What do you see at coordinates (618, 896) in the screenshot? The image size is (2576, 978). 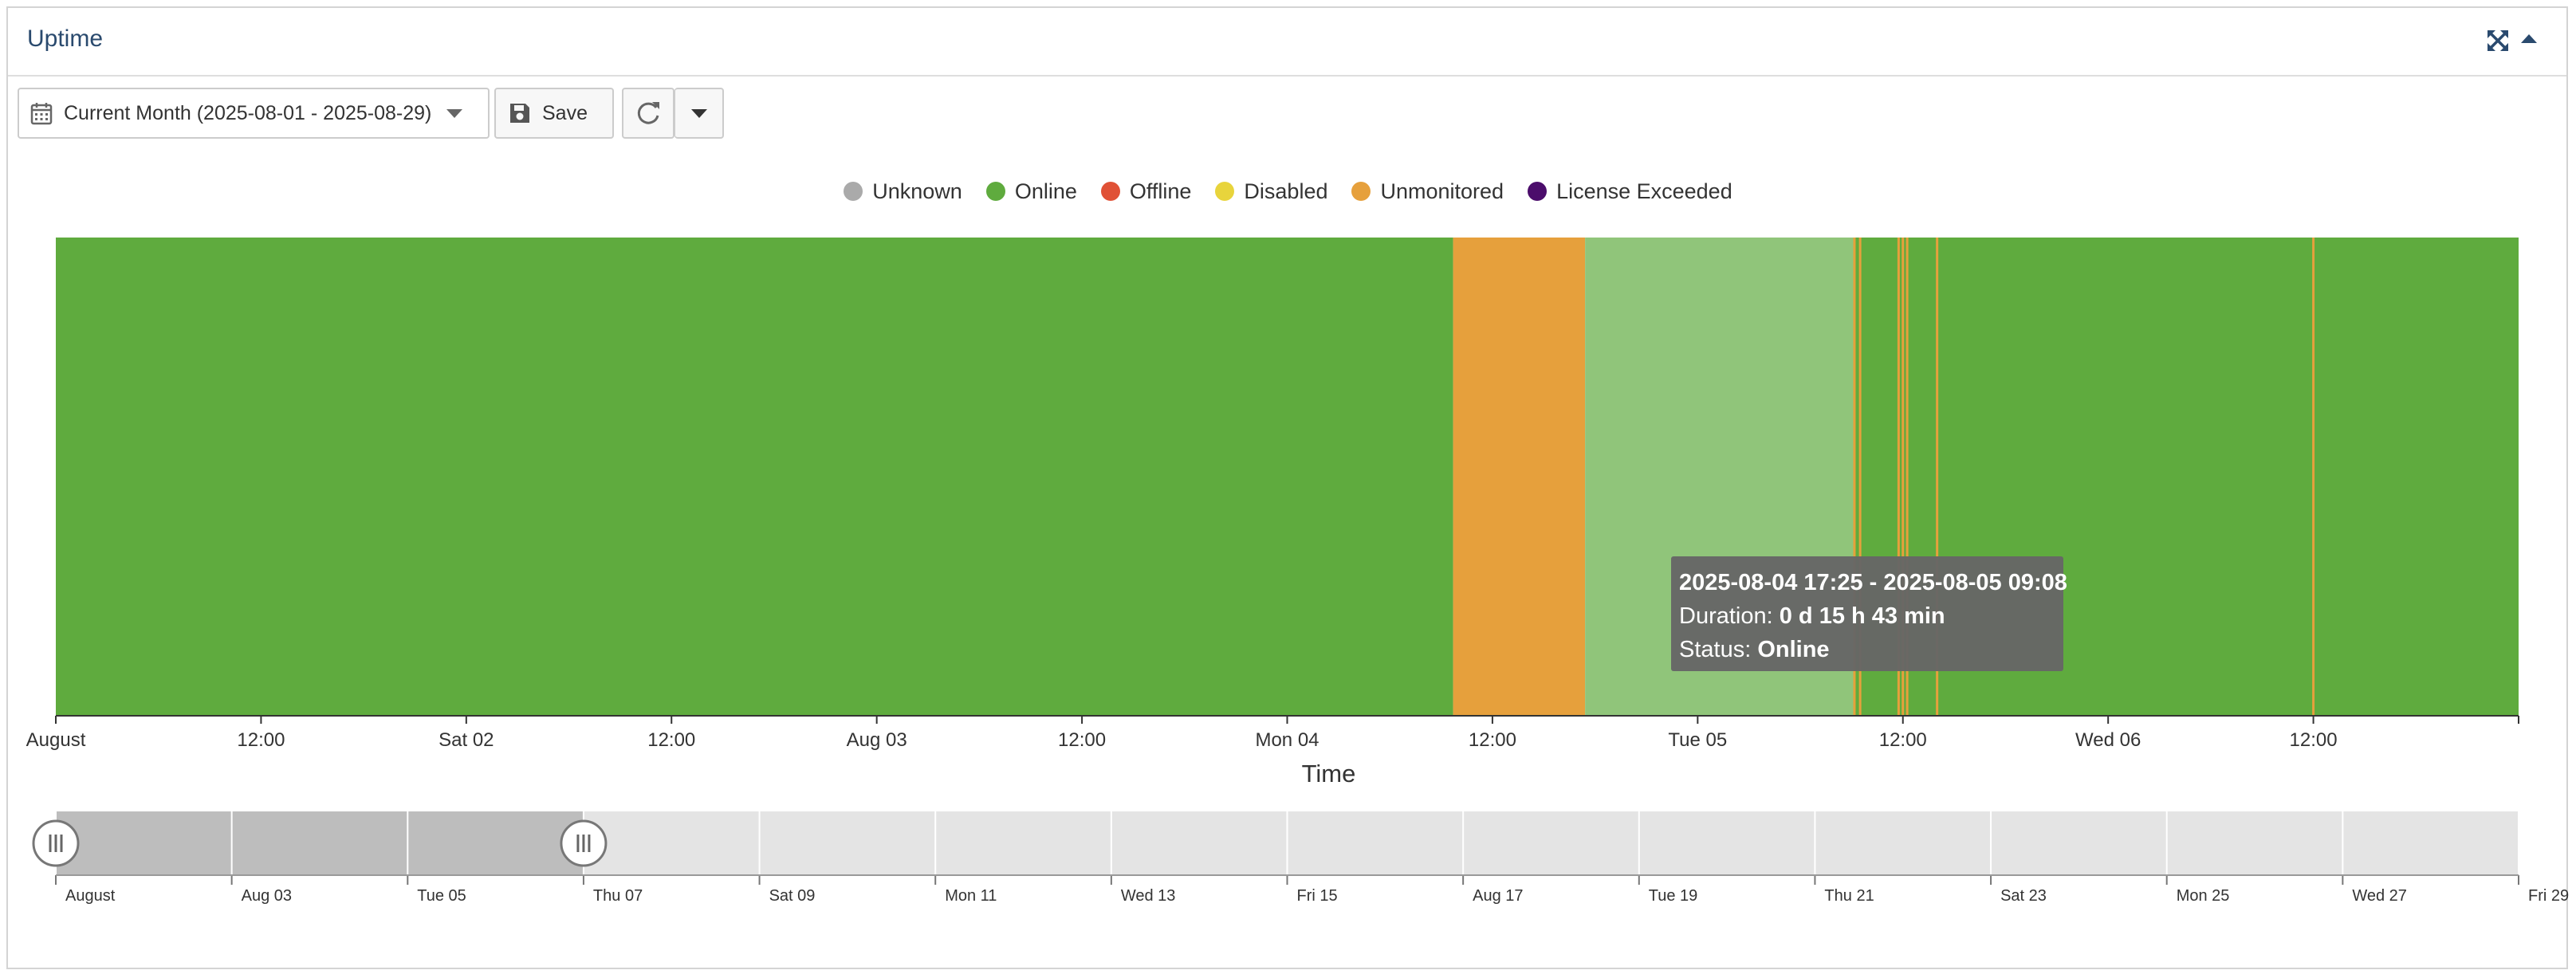 I see `navigator-tick-label: Thu 07` at bounding box center [618, 896].